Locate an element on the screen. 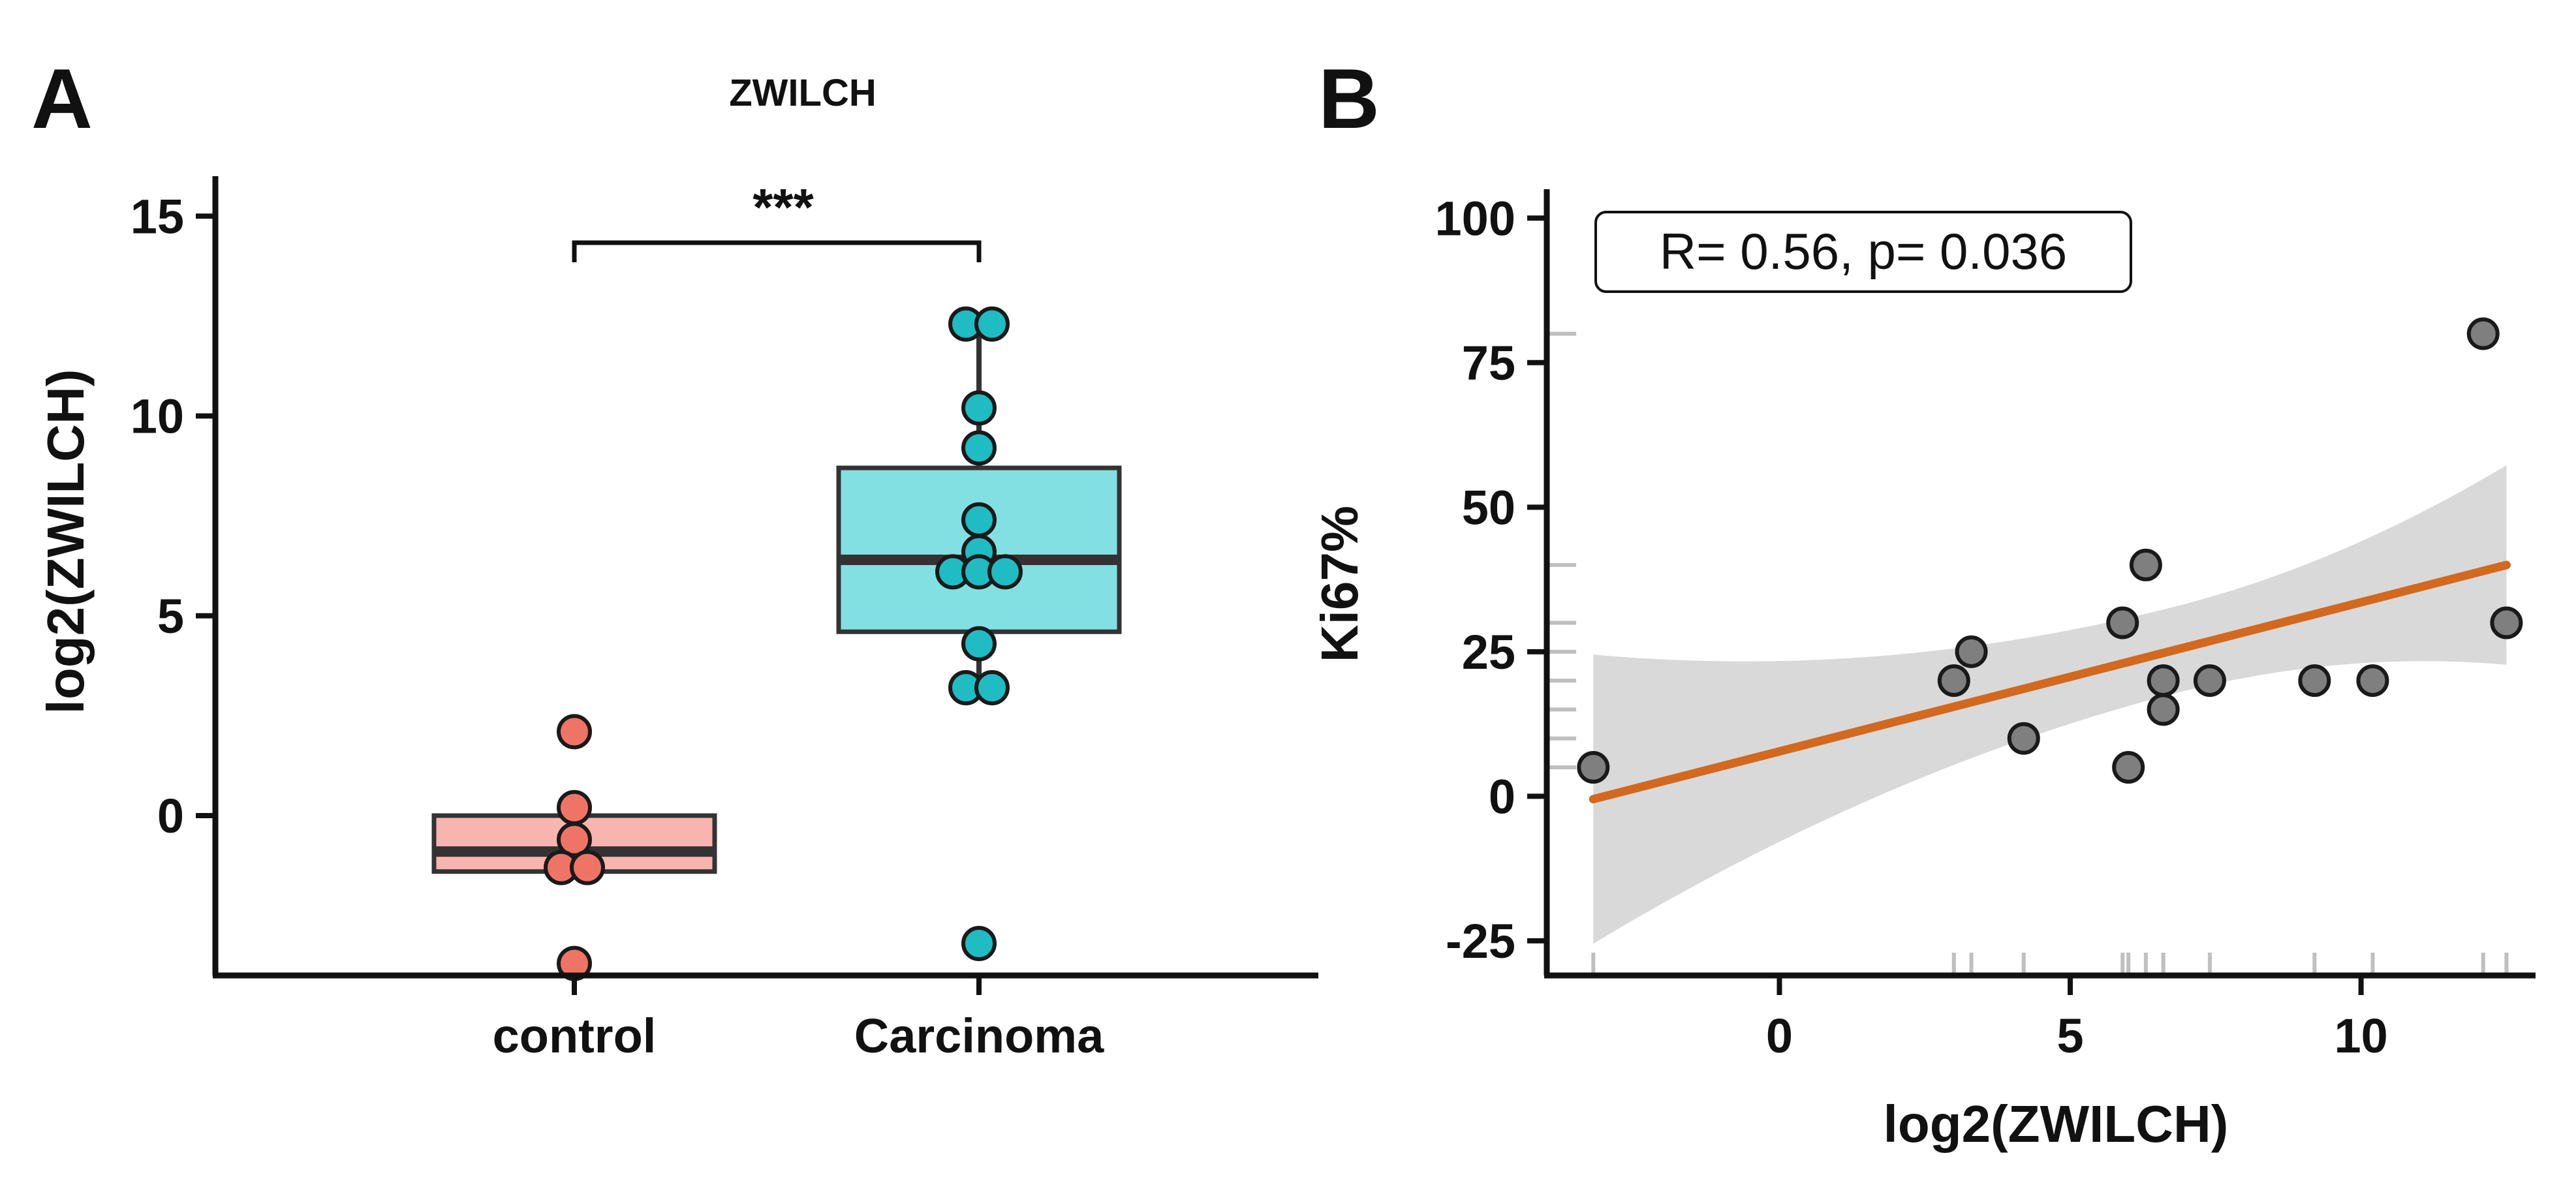 Image resolution: width=2576 pixels, height=1196 pixels. panel-b-x-tick-label: 10 is located at coordinates (2360, 1036).